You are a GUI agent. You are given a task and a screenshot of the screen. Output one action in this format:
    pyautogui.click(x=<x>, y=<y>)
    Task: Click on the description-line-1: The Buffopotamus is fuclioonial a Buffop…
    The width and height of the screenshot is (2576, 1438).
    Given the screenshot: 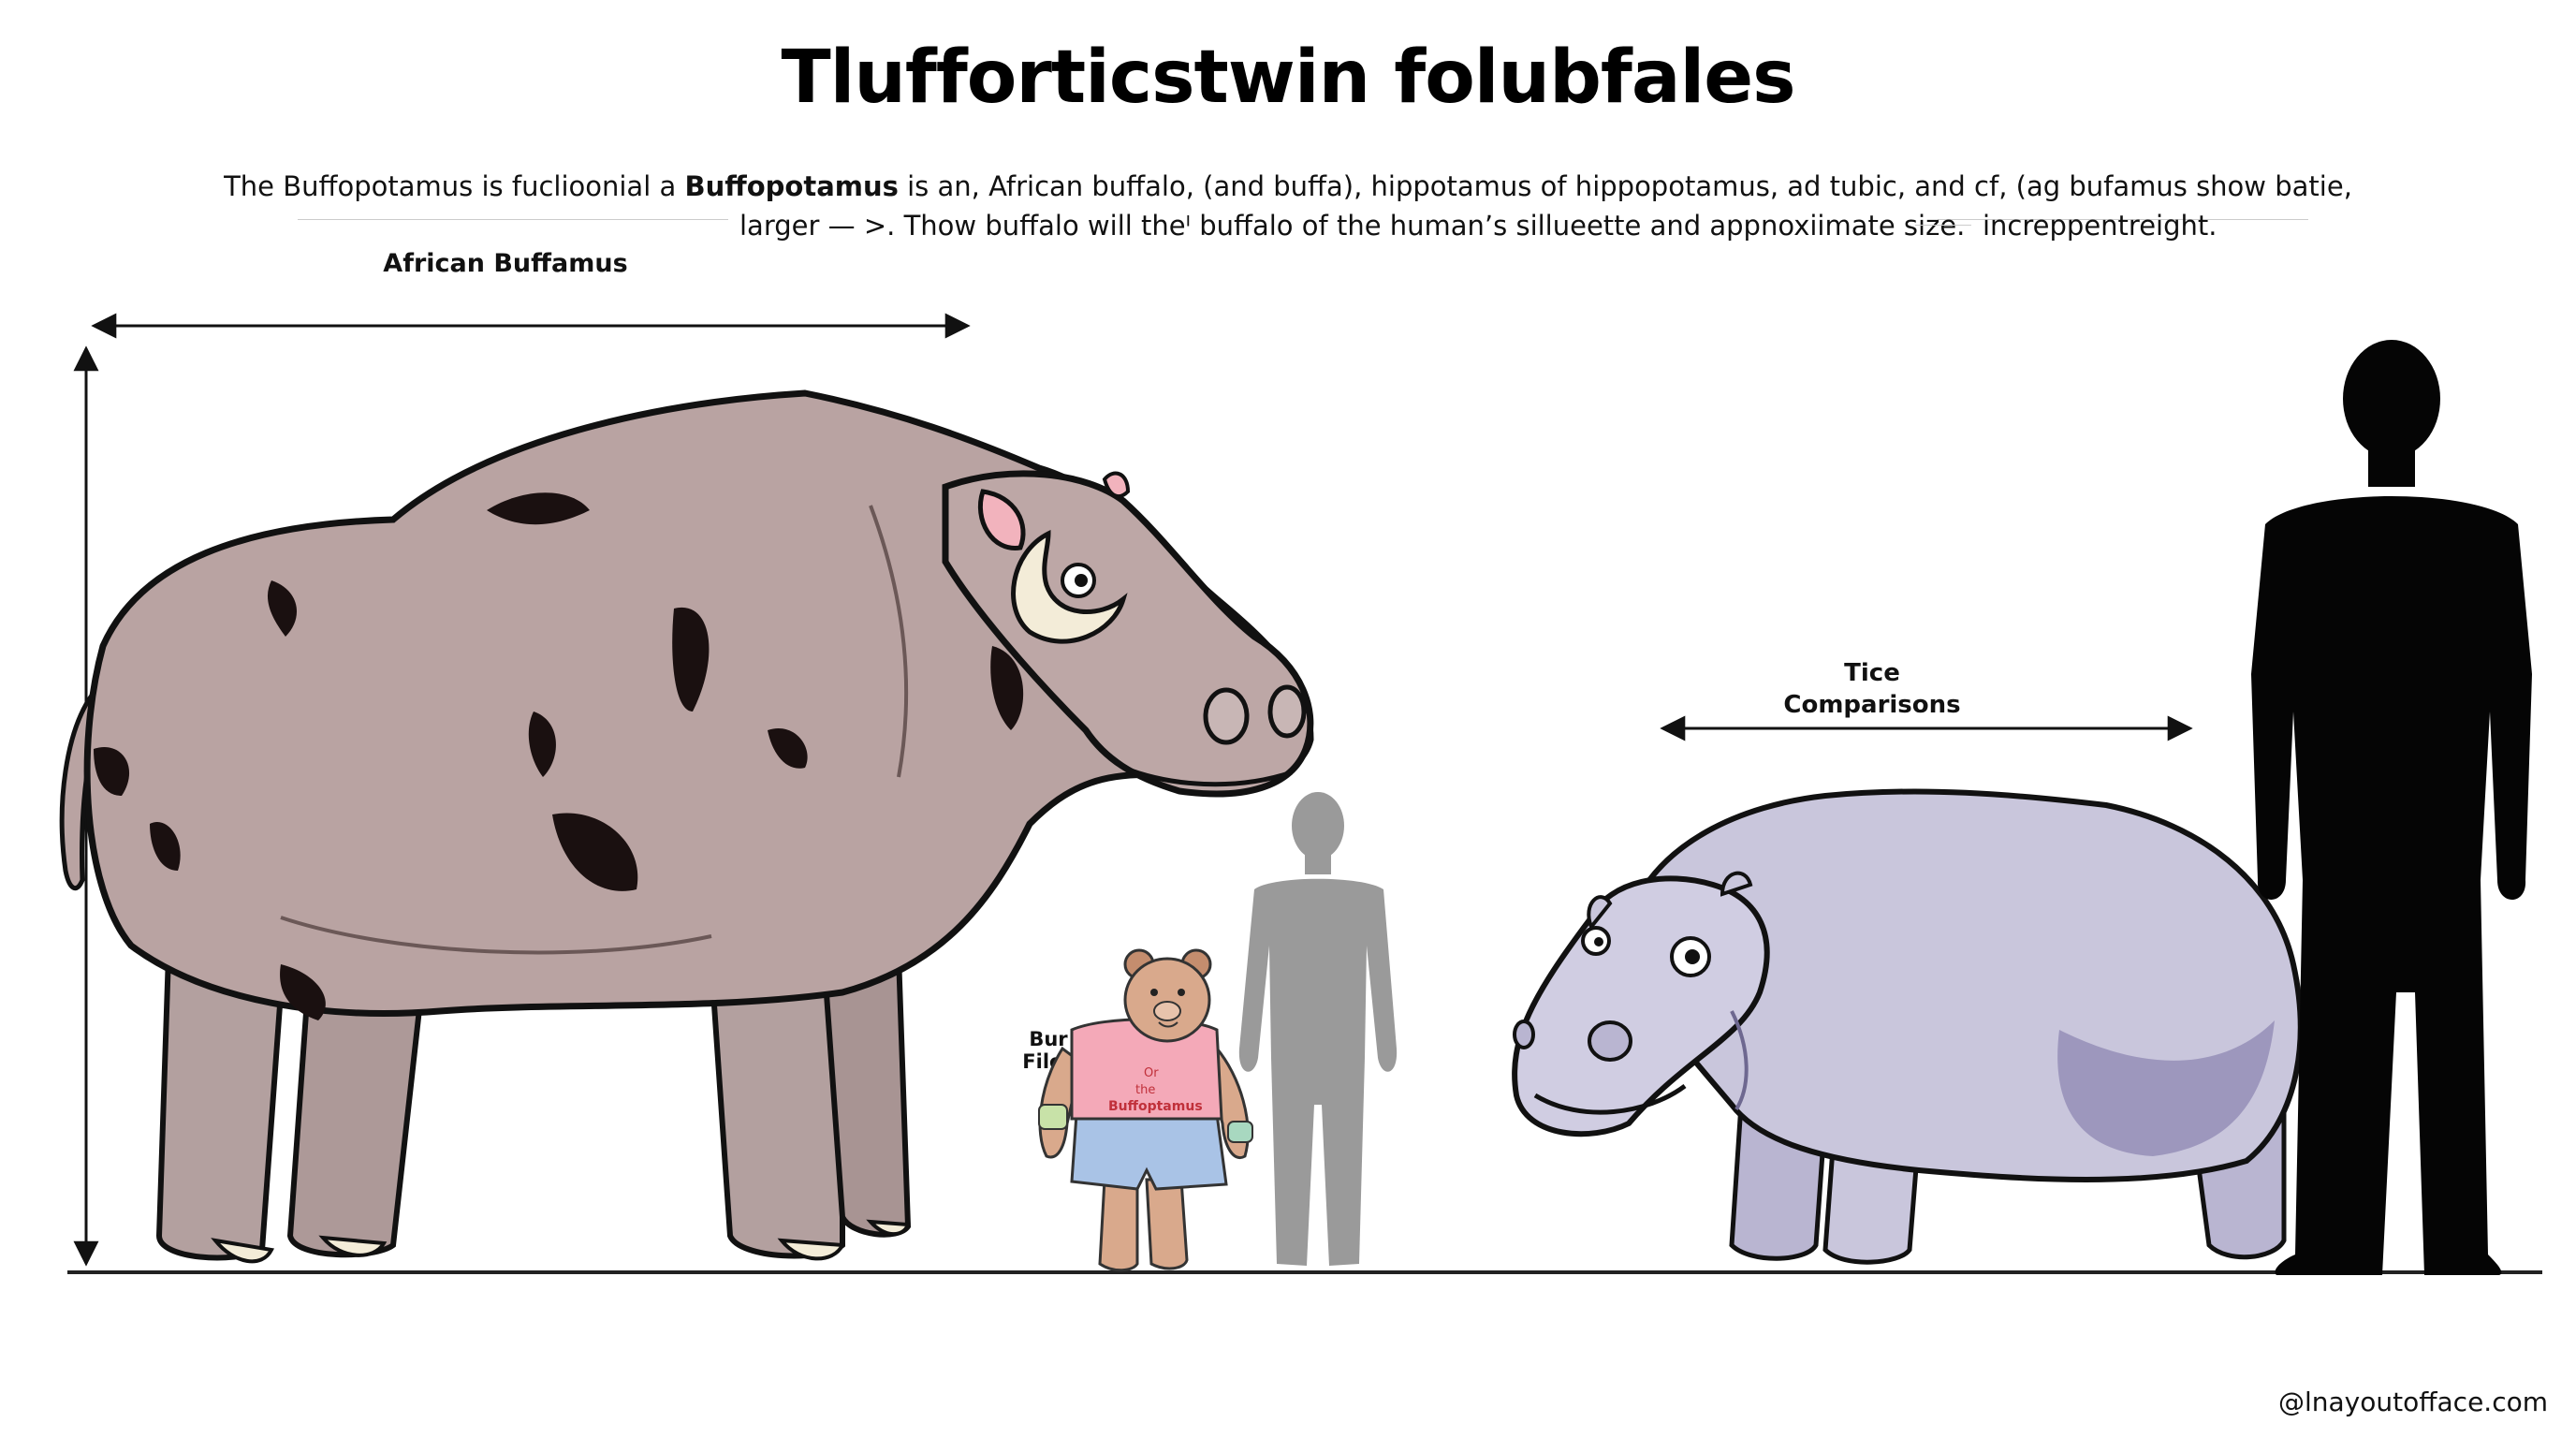 What is the action you would take?
    pyautogui.click(x=1288, y=186)
    